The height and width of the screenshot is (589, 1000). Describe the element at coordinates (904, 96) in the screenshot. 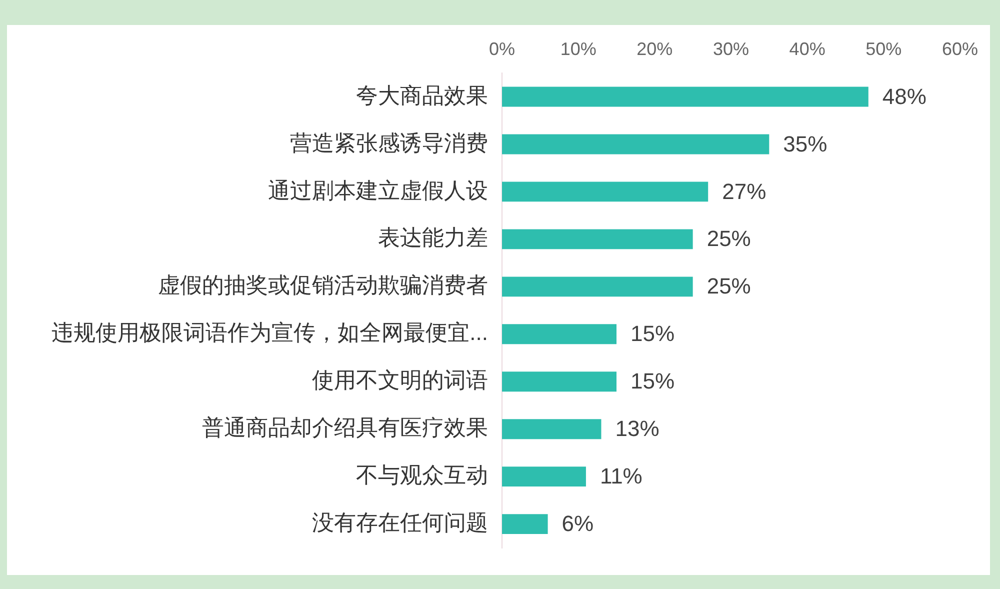

I see `data-label: 48%` at that location.